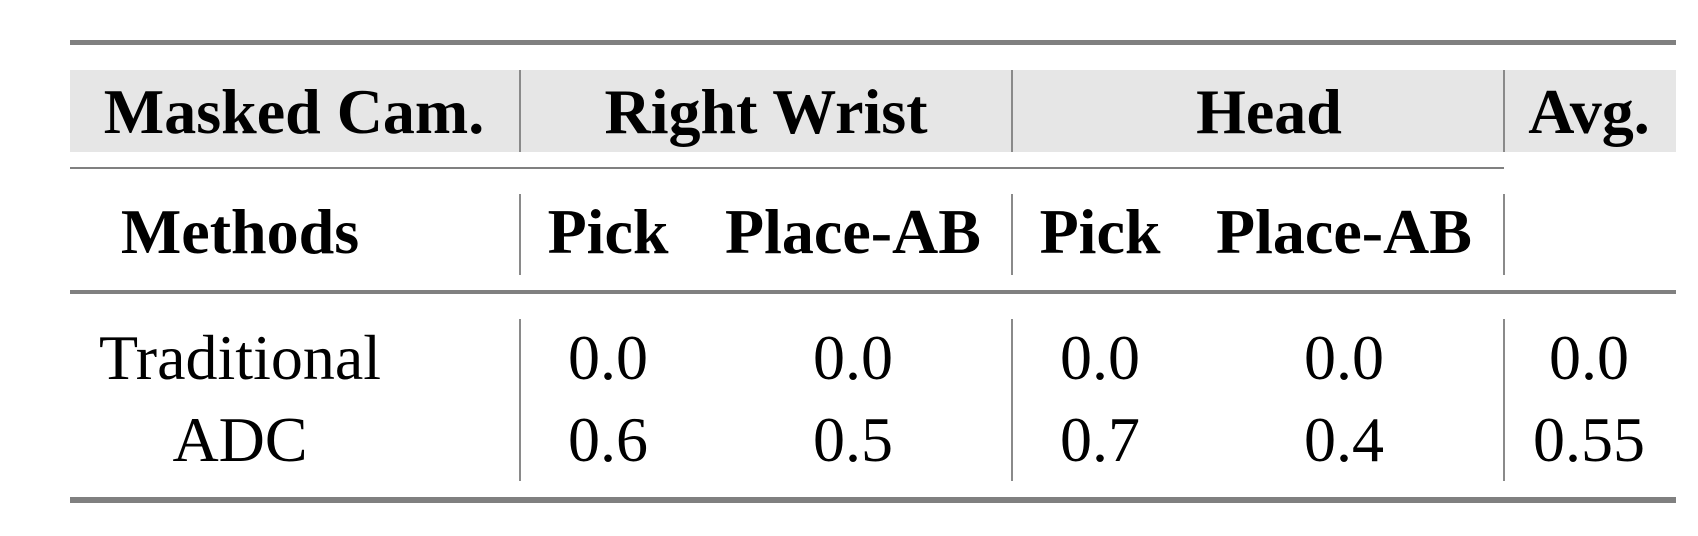  I want to click on header-masked-cam: Masked Cam., so click(294, 111).